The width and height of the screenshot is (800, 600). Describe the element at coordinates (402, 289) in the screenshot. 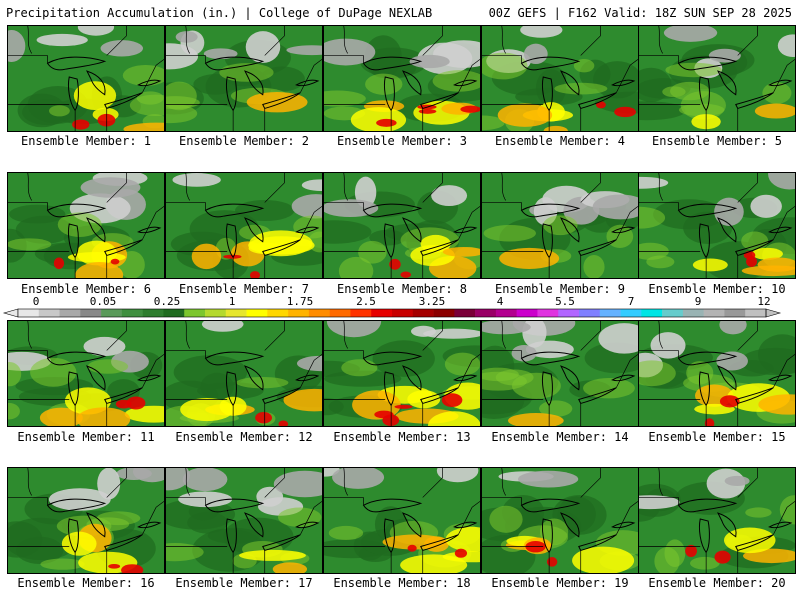

I see `ensemble-member-label: Ensemble Member: 8` at that location.